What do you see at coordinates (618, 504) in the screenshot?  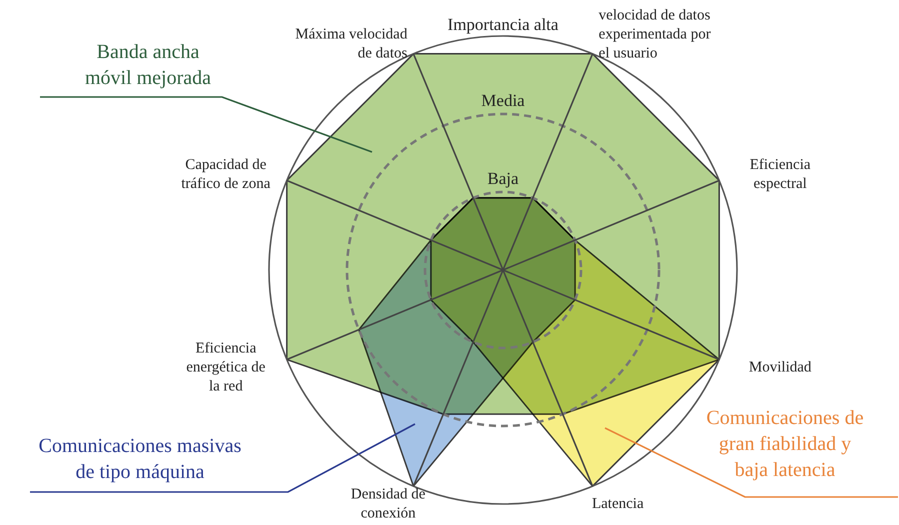 I see `spoke-label: Latencia` at bounding box center [618, 504].